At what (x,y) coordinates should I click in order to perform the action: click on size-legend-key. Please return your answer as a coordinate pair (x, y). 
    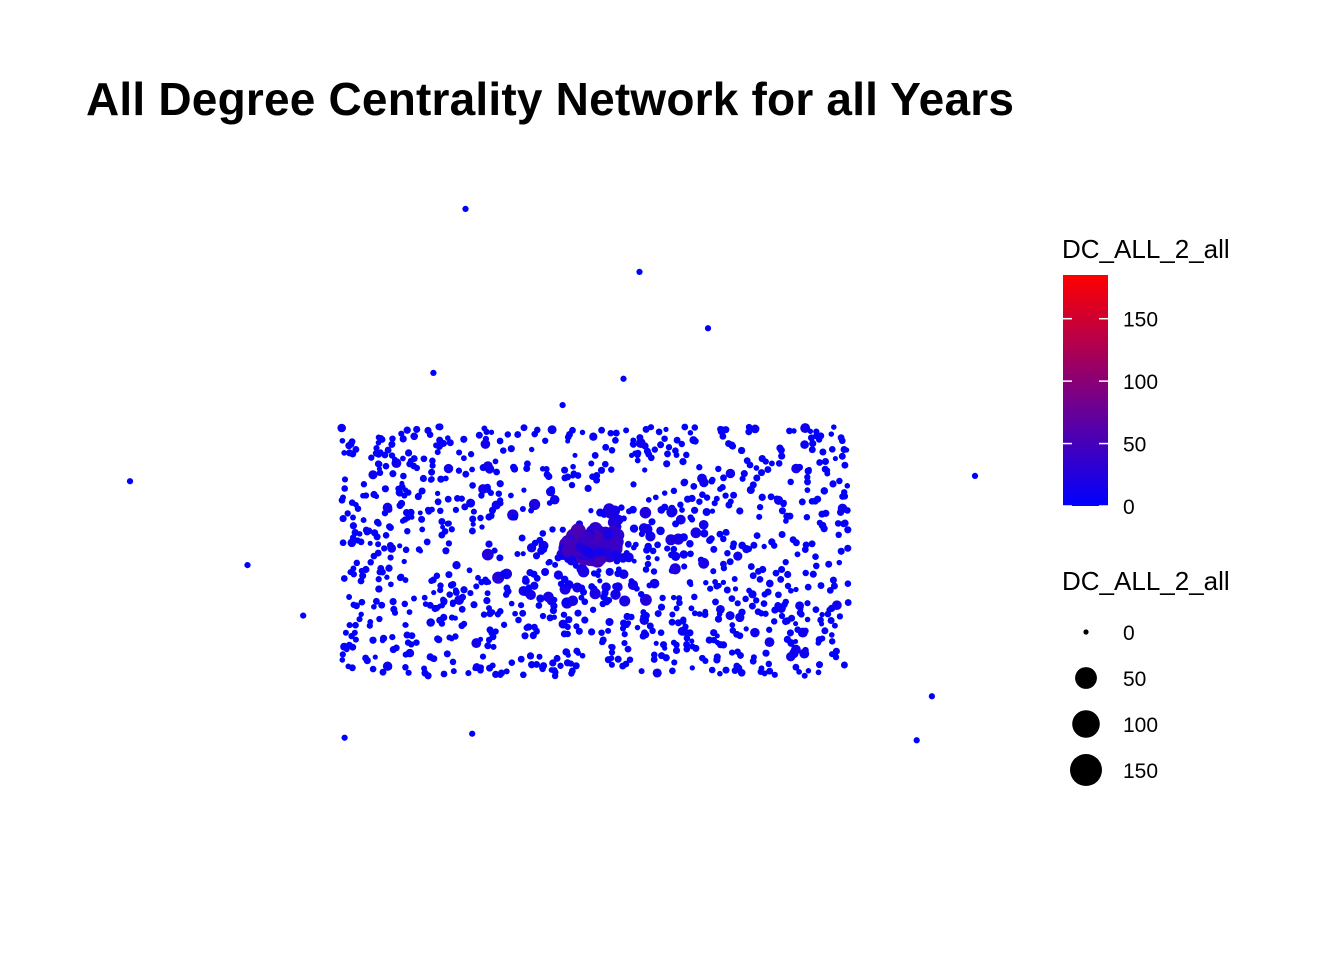
    Looking at the image, I should click on (1086, 632).